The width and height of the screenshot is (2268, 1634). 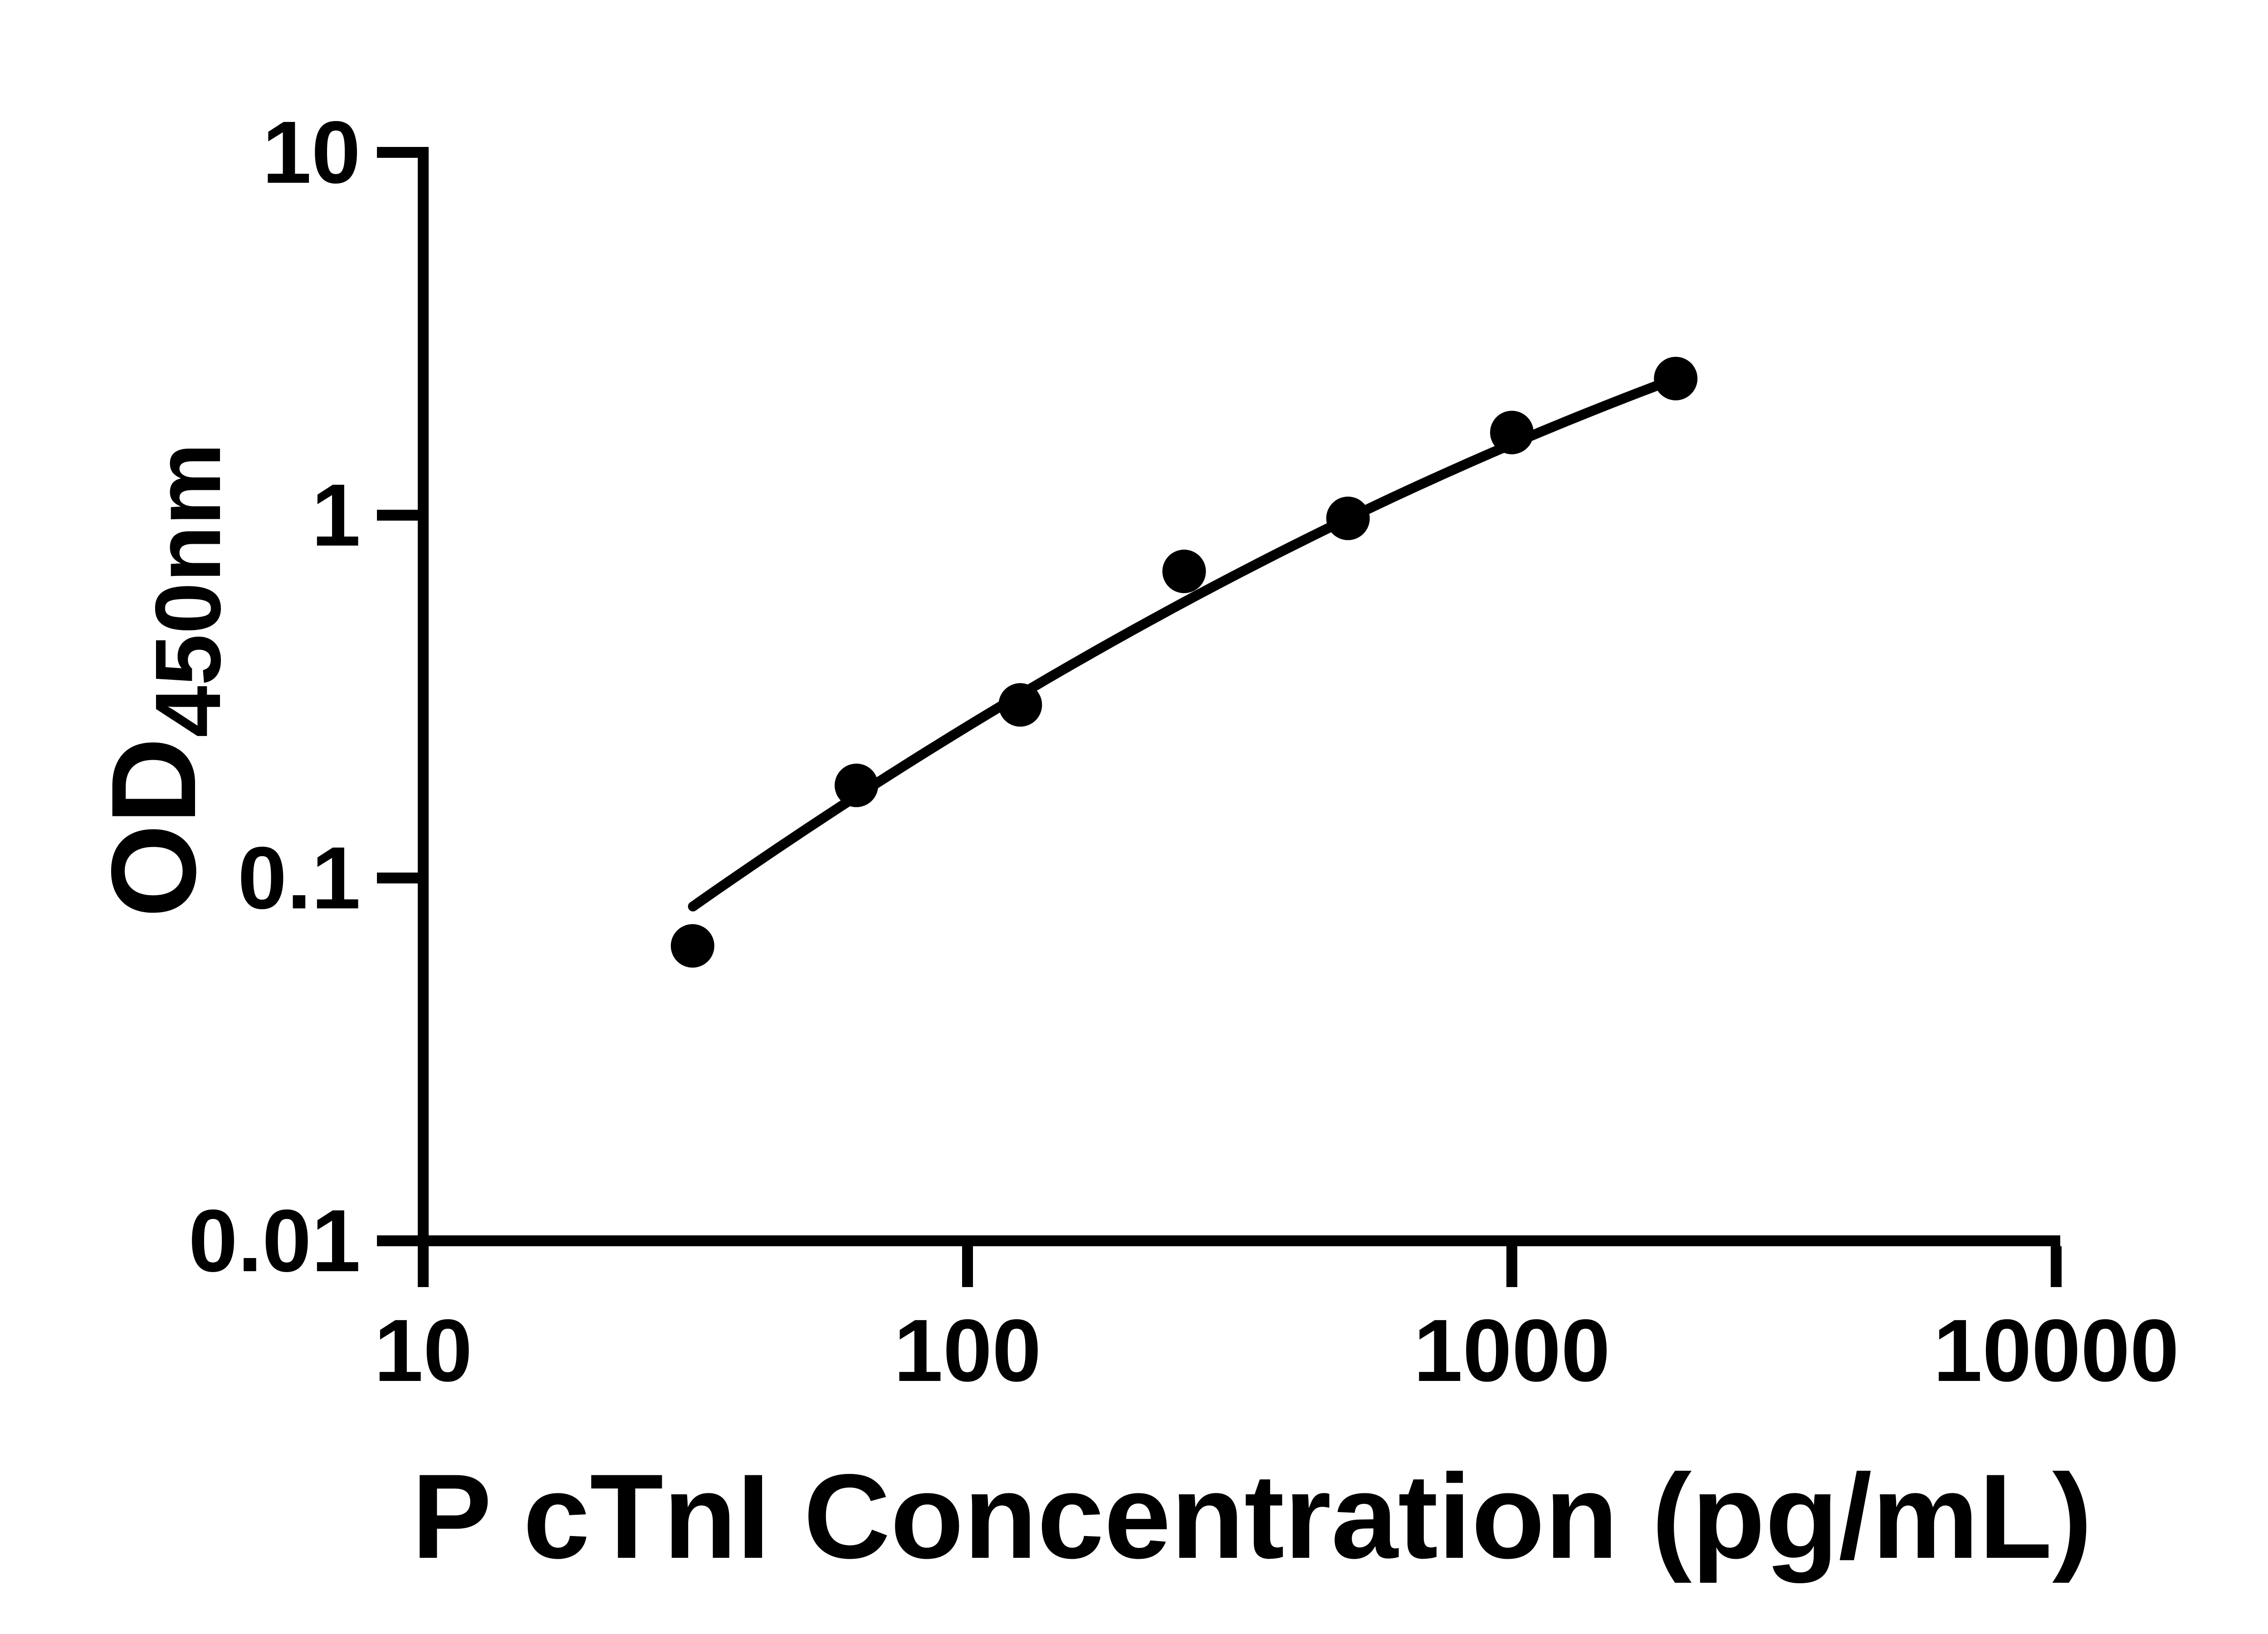 I want to click on x-tick-label: 1000, so click(x=1512, y=1350).